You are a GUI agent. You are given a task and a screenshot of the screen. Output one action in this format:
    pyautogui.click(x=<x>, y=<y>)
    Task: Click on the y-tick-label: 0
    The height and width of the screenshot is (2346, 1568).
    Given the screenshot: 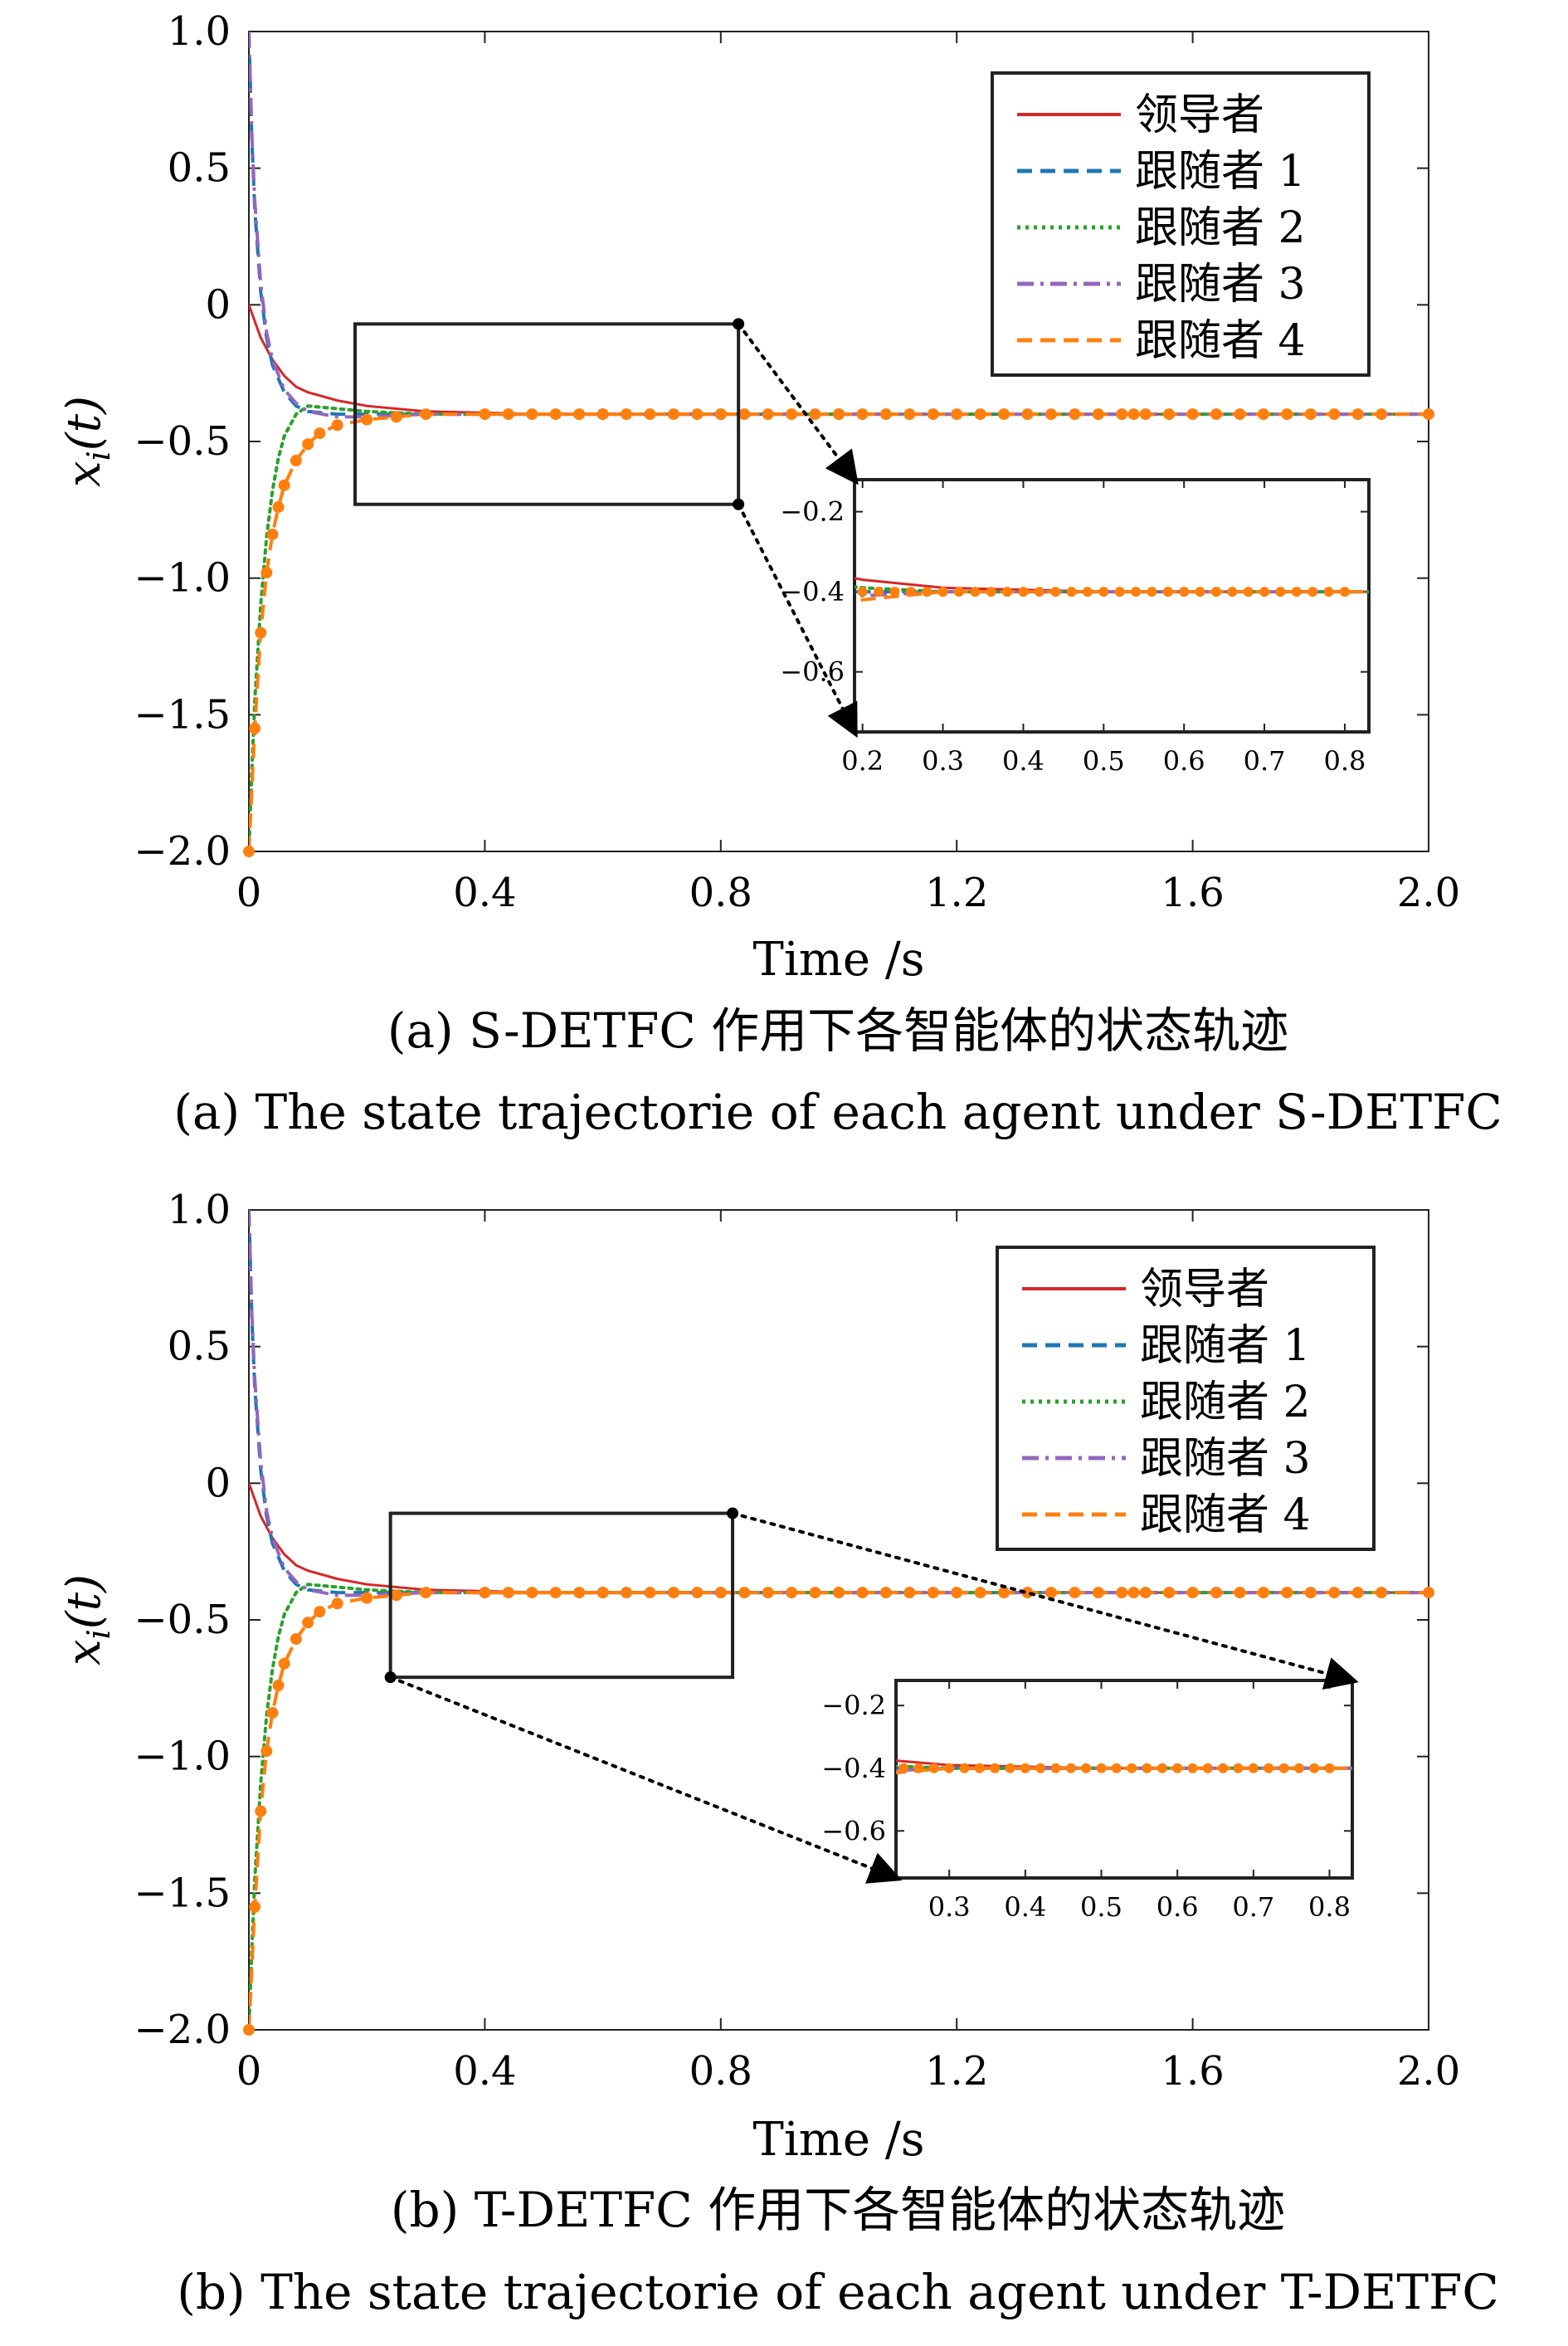 What is the action you would take?
    pyautogui.click(x=218, y=304)
    